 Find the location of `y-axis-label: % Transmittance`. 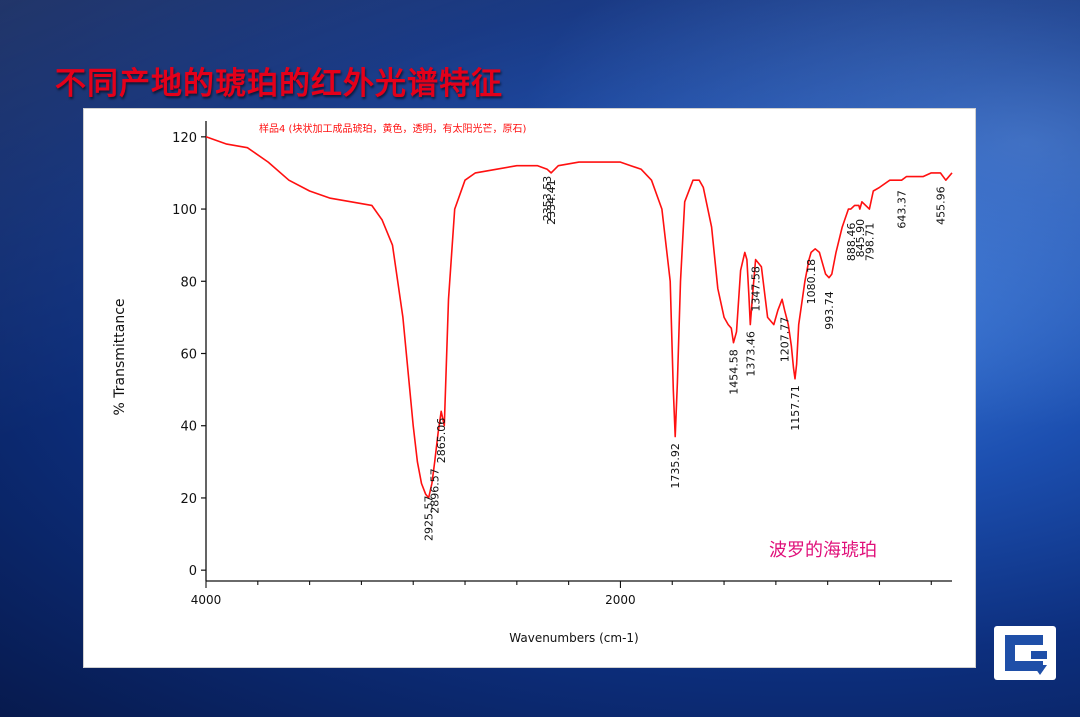

y-axis-label: % Transmittance is located at coordinates (120, 356).